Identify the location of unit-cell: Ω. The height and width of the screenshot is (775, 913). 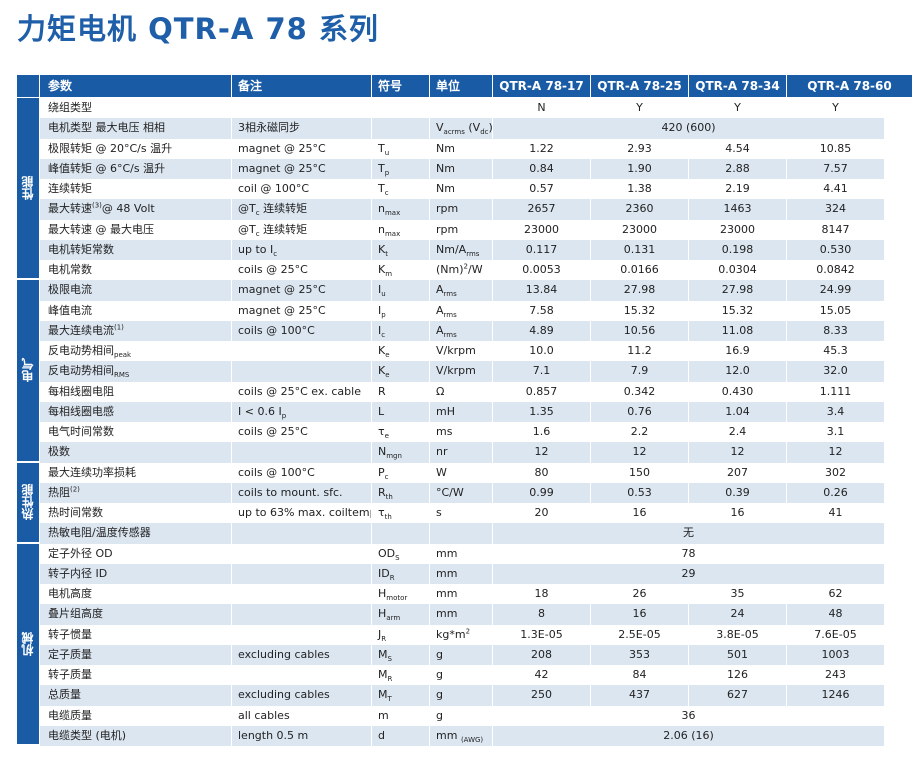
(461, 391).